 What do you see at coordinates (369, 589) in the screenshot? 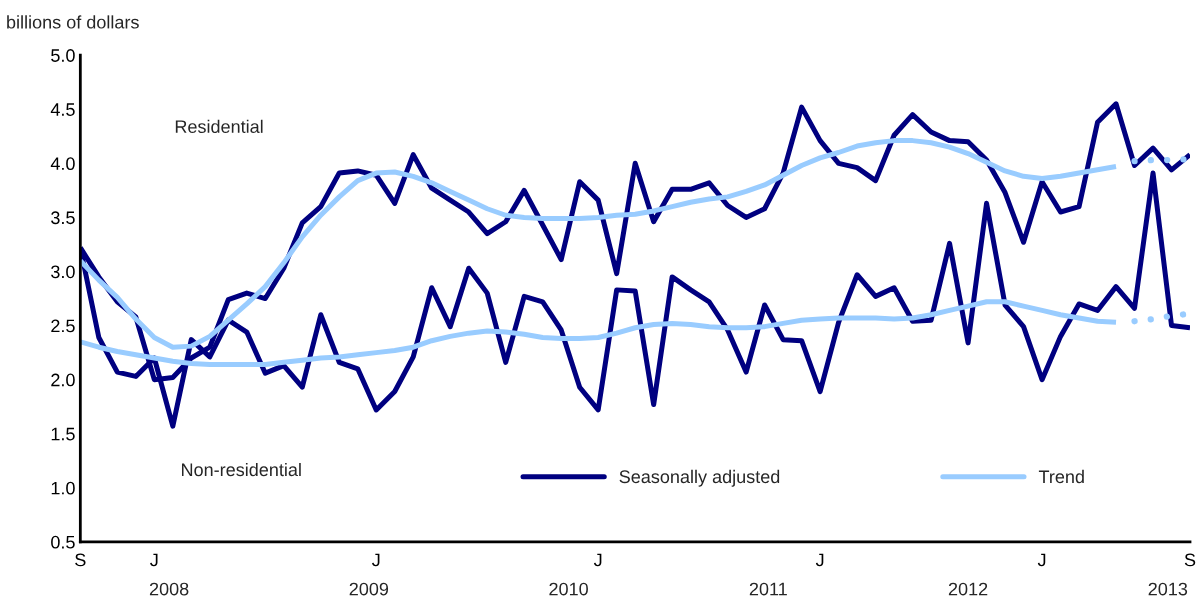
I see `text: 2009` at bounding box center [369, 589].